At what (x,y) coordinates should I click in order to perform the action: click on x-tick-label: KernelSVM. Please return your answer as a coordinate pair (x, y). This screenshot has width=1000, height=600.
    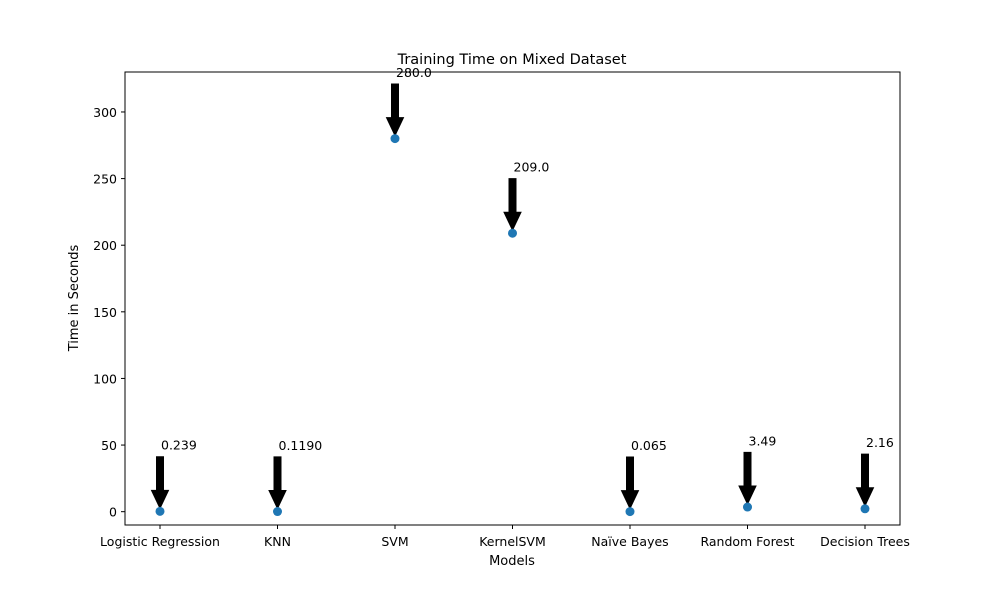
    Looking at the image, I should click on (512, 541).